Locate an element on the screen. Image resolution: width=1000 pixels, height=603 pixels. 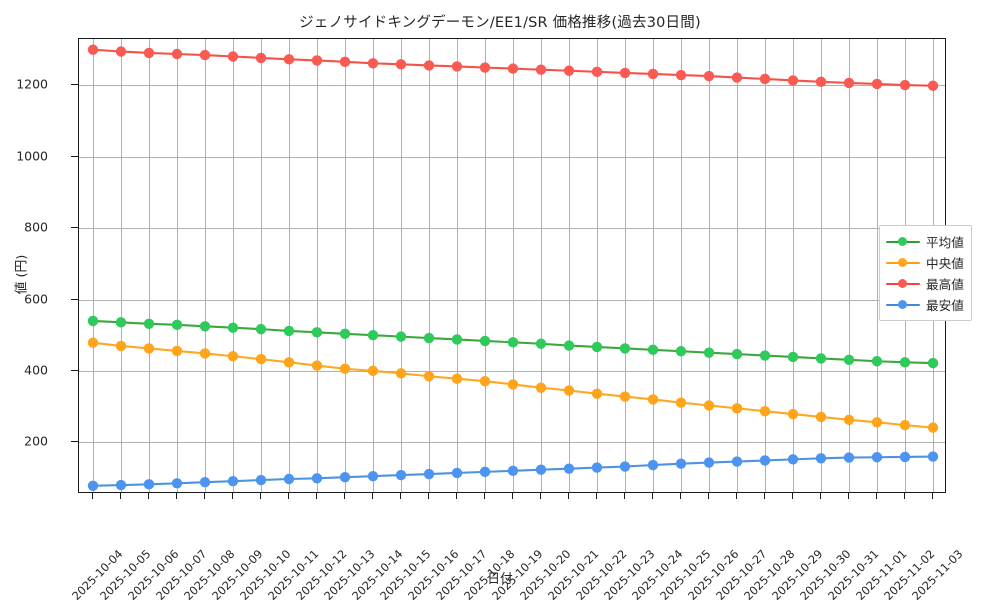
x-axis-label: 日付 is located at coordinates (500, 579).